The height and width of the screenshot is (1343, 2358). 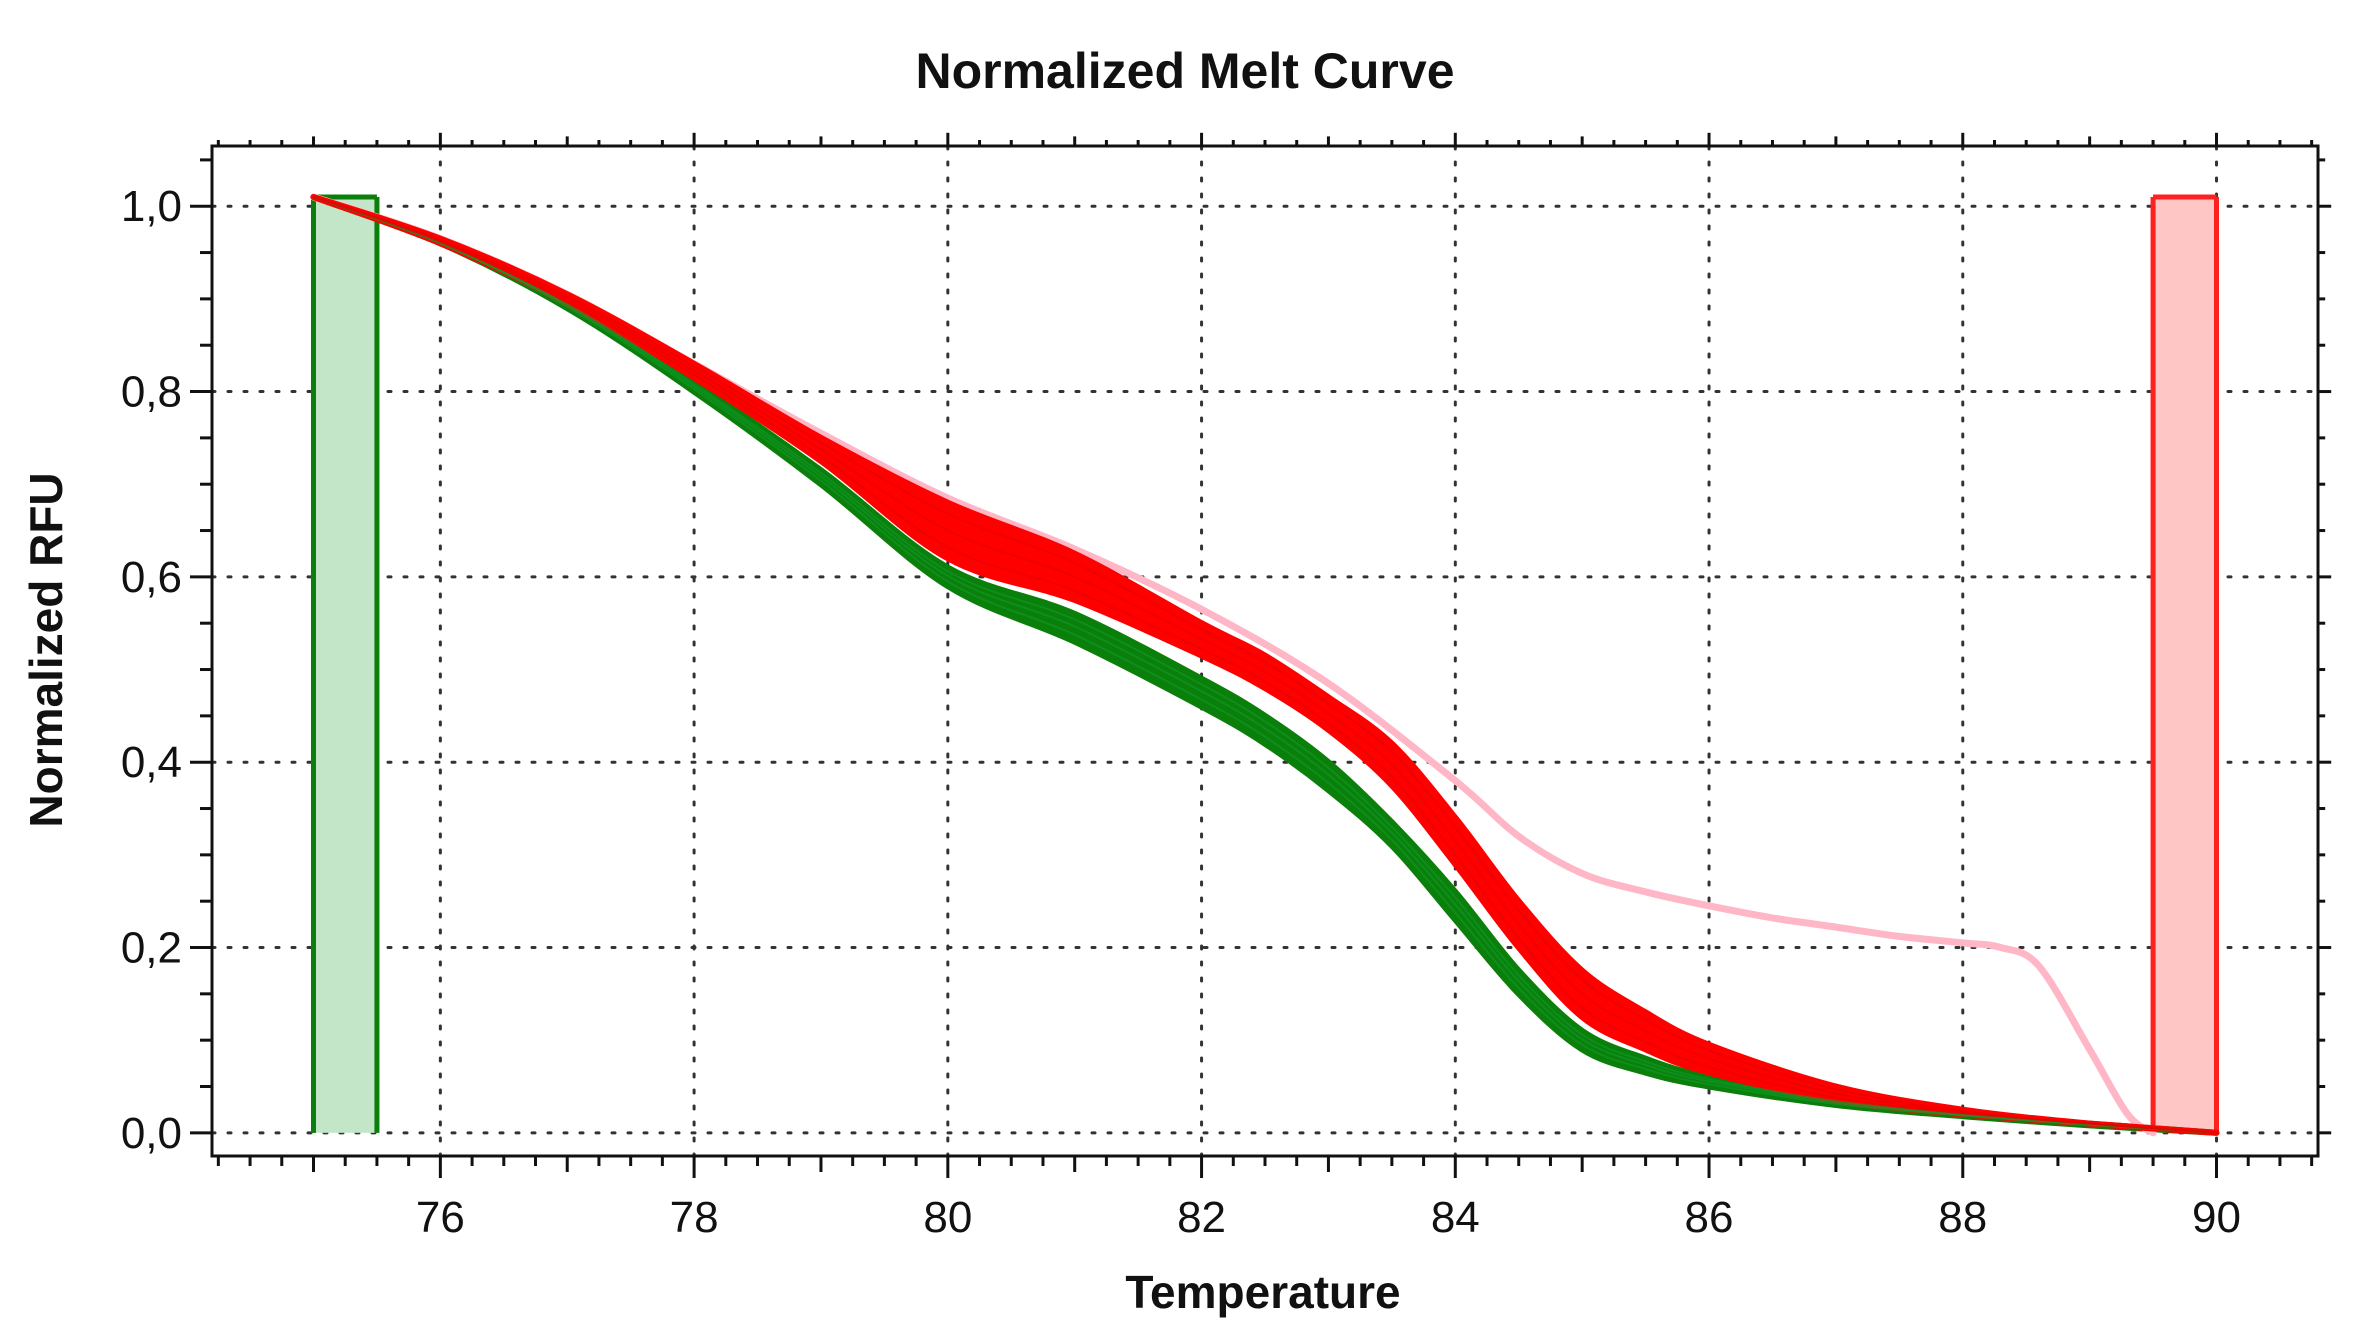 What do you see at coordinates (2185, 664) in the screenshot?
I see `post-melt-region-fill` at bounding box center [2185, 664].